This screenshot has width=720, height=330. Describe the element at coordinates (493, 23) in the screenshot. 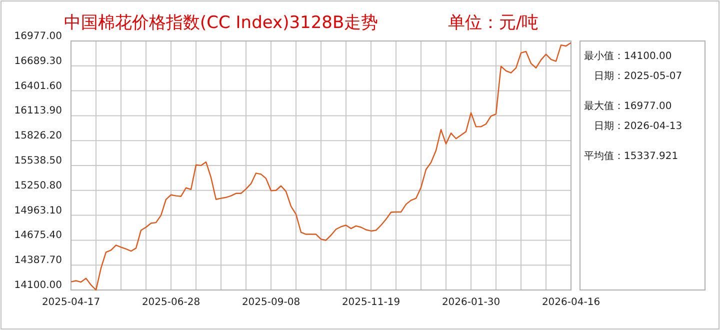

I see `chart-subtitle: 单位：元/吨` at that location.